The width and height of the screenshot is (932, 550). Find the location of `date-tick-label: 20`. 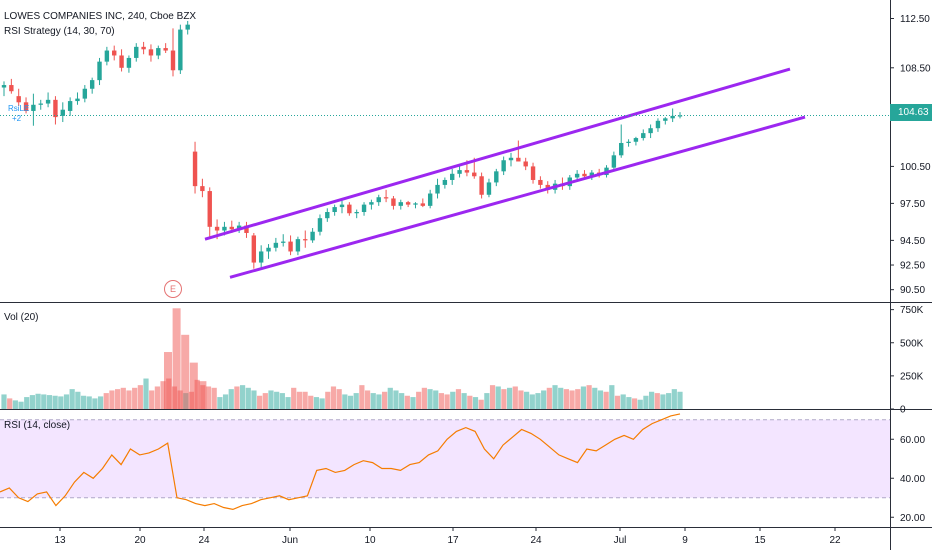

date-tick-label: 20 is located at coordinates (140, 540).